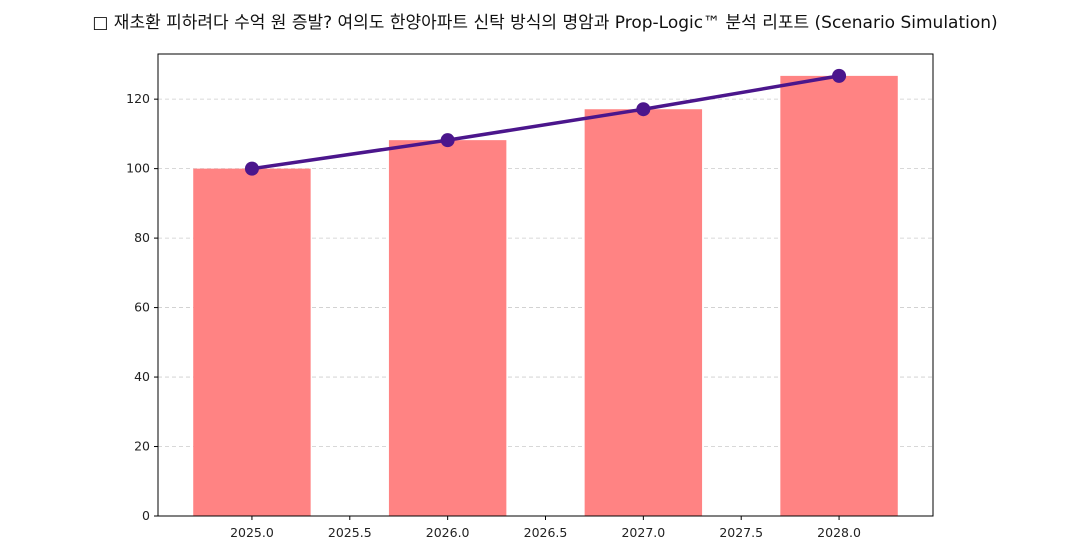 The width and height of the screenshot is (1090, 550). I want to click on x-tick-label: 2027.0, so click(643, 532).